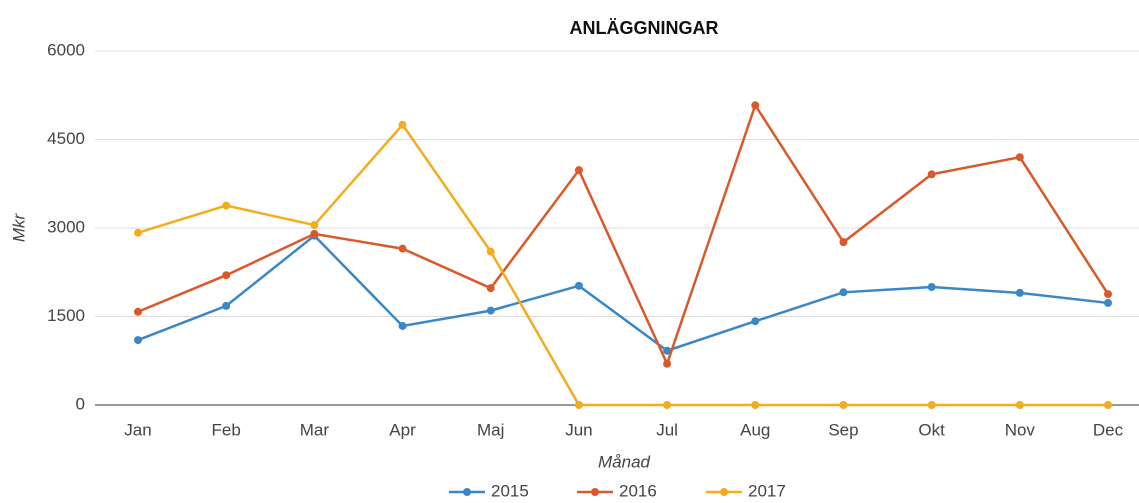 This screenshot has height=503, width=1139. I want to click on x-tick-label: Jul, so click(667, 429).